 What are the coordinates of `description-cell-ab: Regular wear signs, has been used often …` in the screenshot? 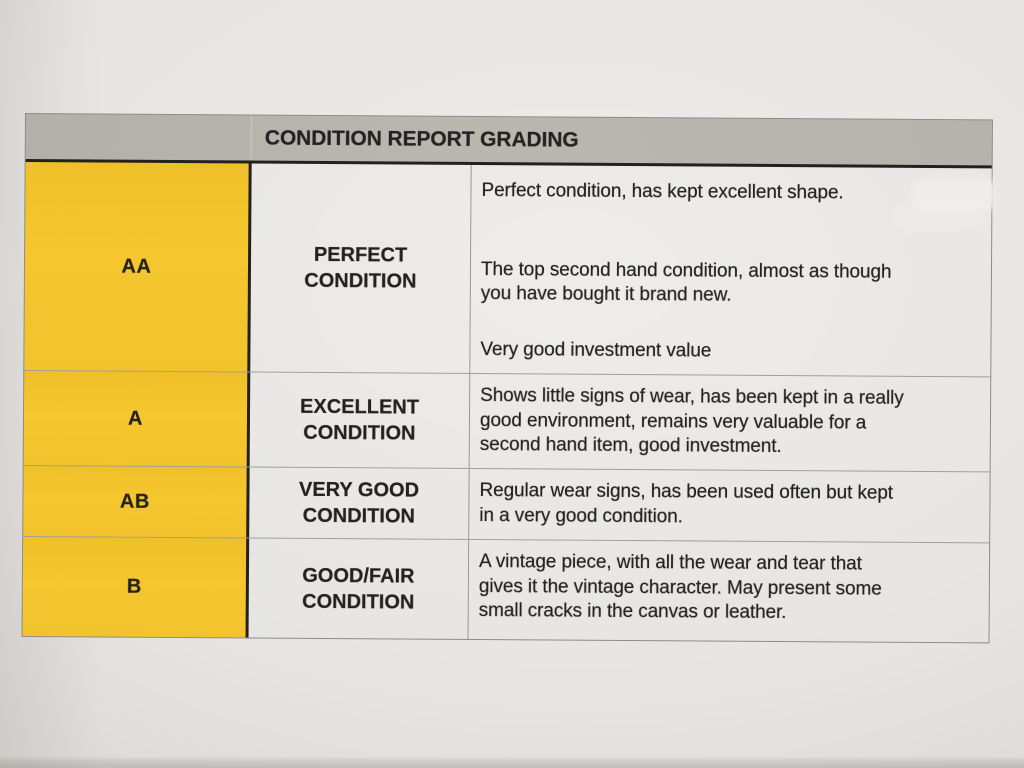 It's located at (729, 505).